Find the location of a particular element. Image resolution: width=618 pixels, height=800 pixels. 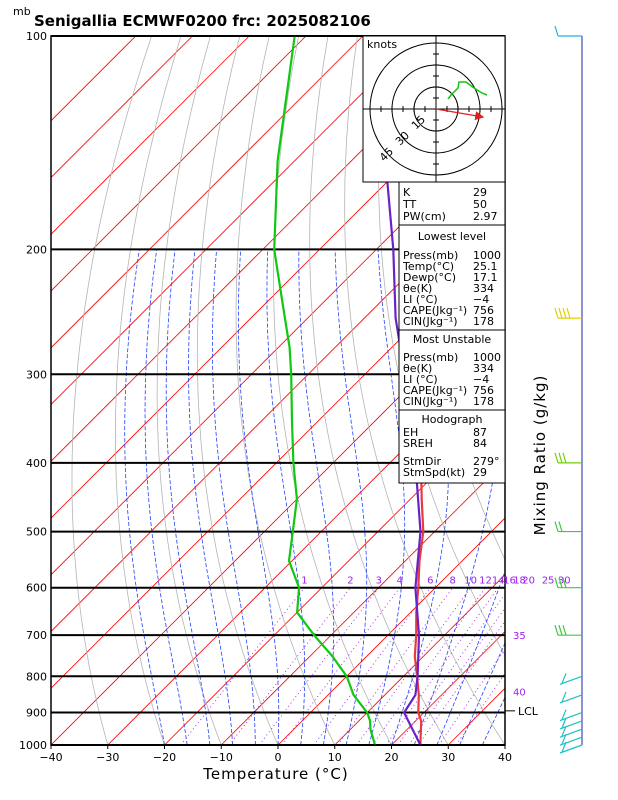

ll-li-label: LI (°C) is located at coordinates (420, 299).